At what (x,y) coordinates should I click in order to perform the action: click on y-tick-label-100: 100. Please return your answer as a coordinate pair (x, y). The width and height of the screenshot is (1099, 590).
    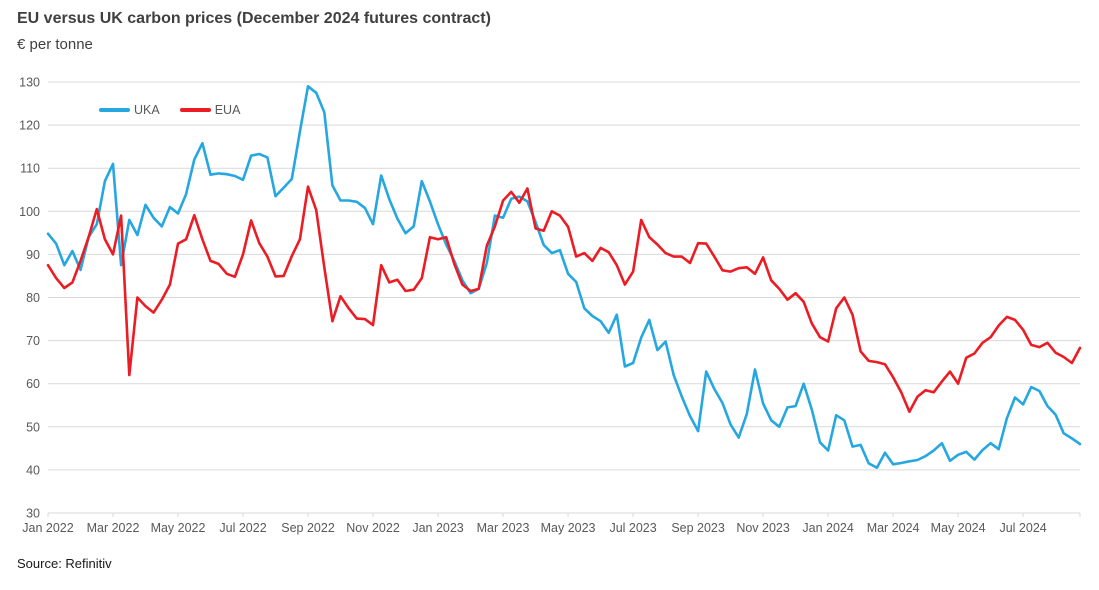
    Looking at the image, I should click on (29, 212).